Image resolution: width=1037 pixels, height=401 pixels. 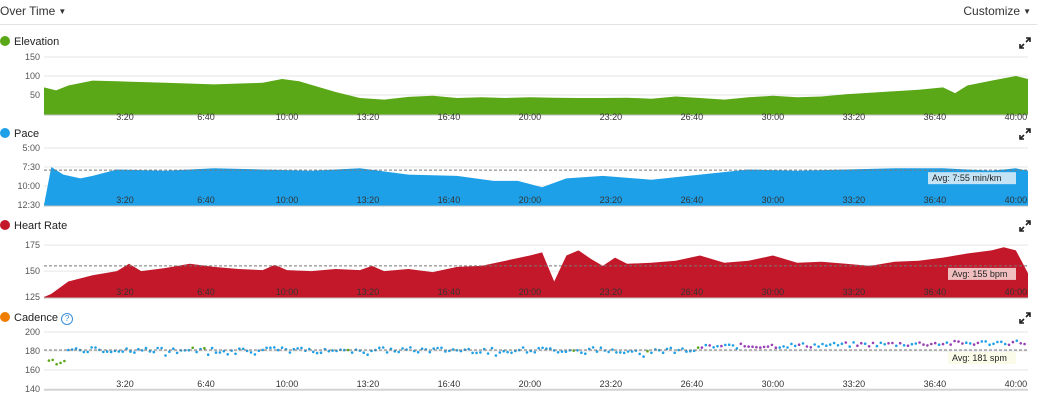 I want to click on x-tick-label: 26:40, so click(x=692, y=292).